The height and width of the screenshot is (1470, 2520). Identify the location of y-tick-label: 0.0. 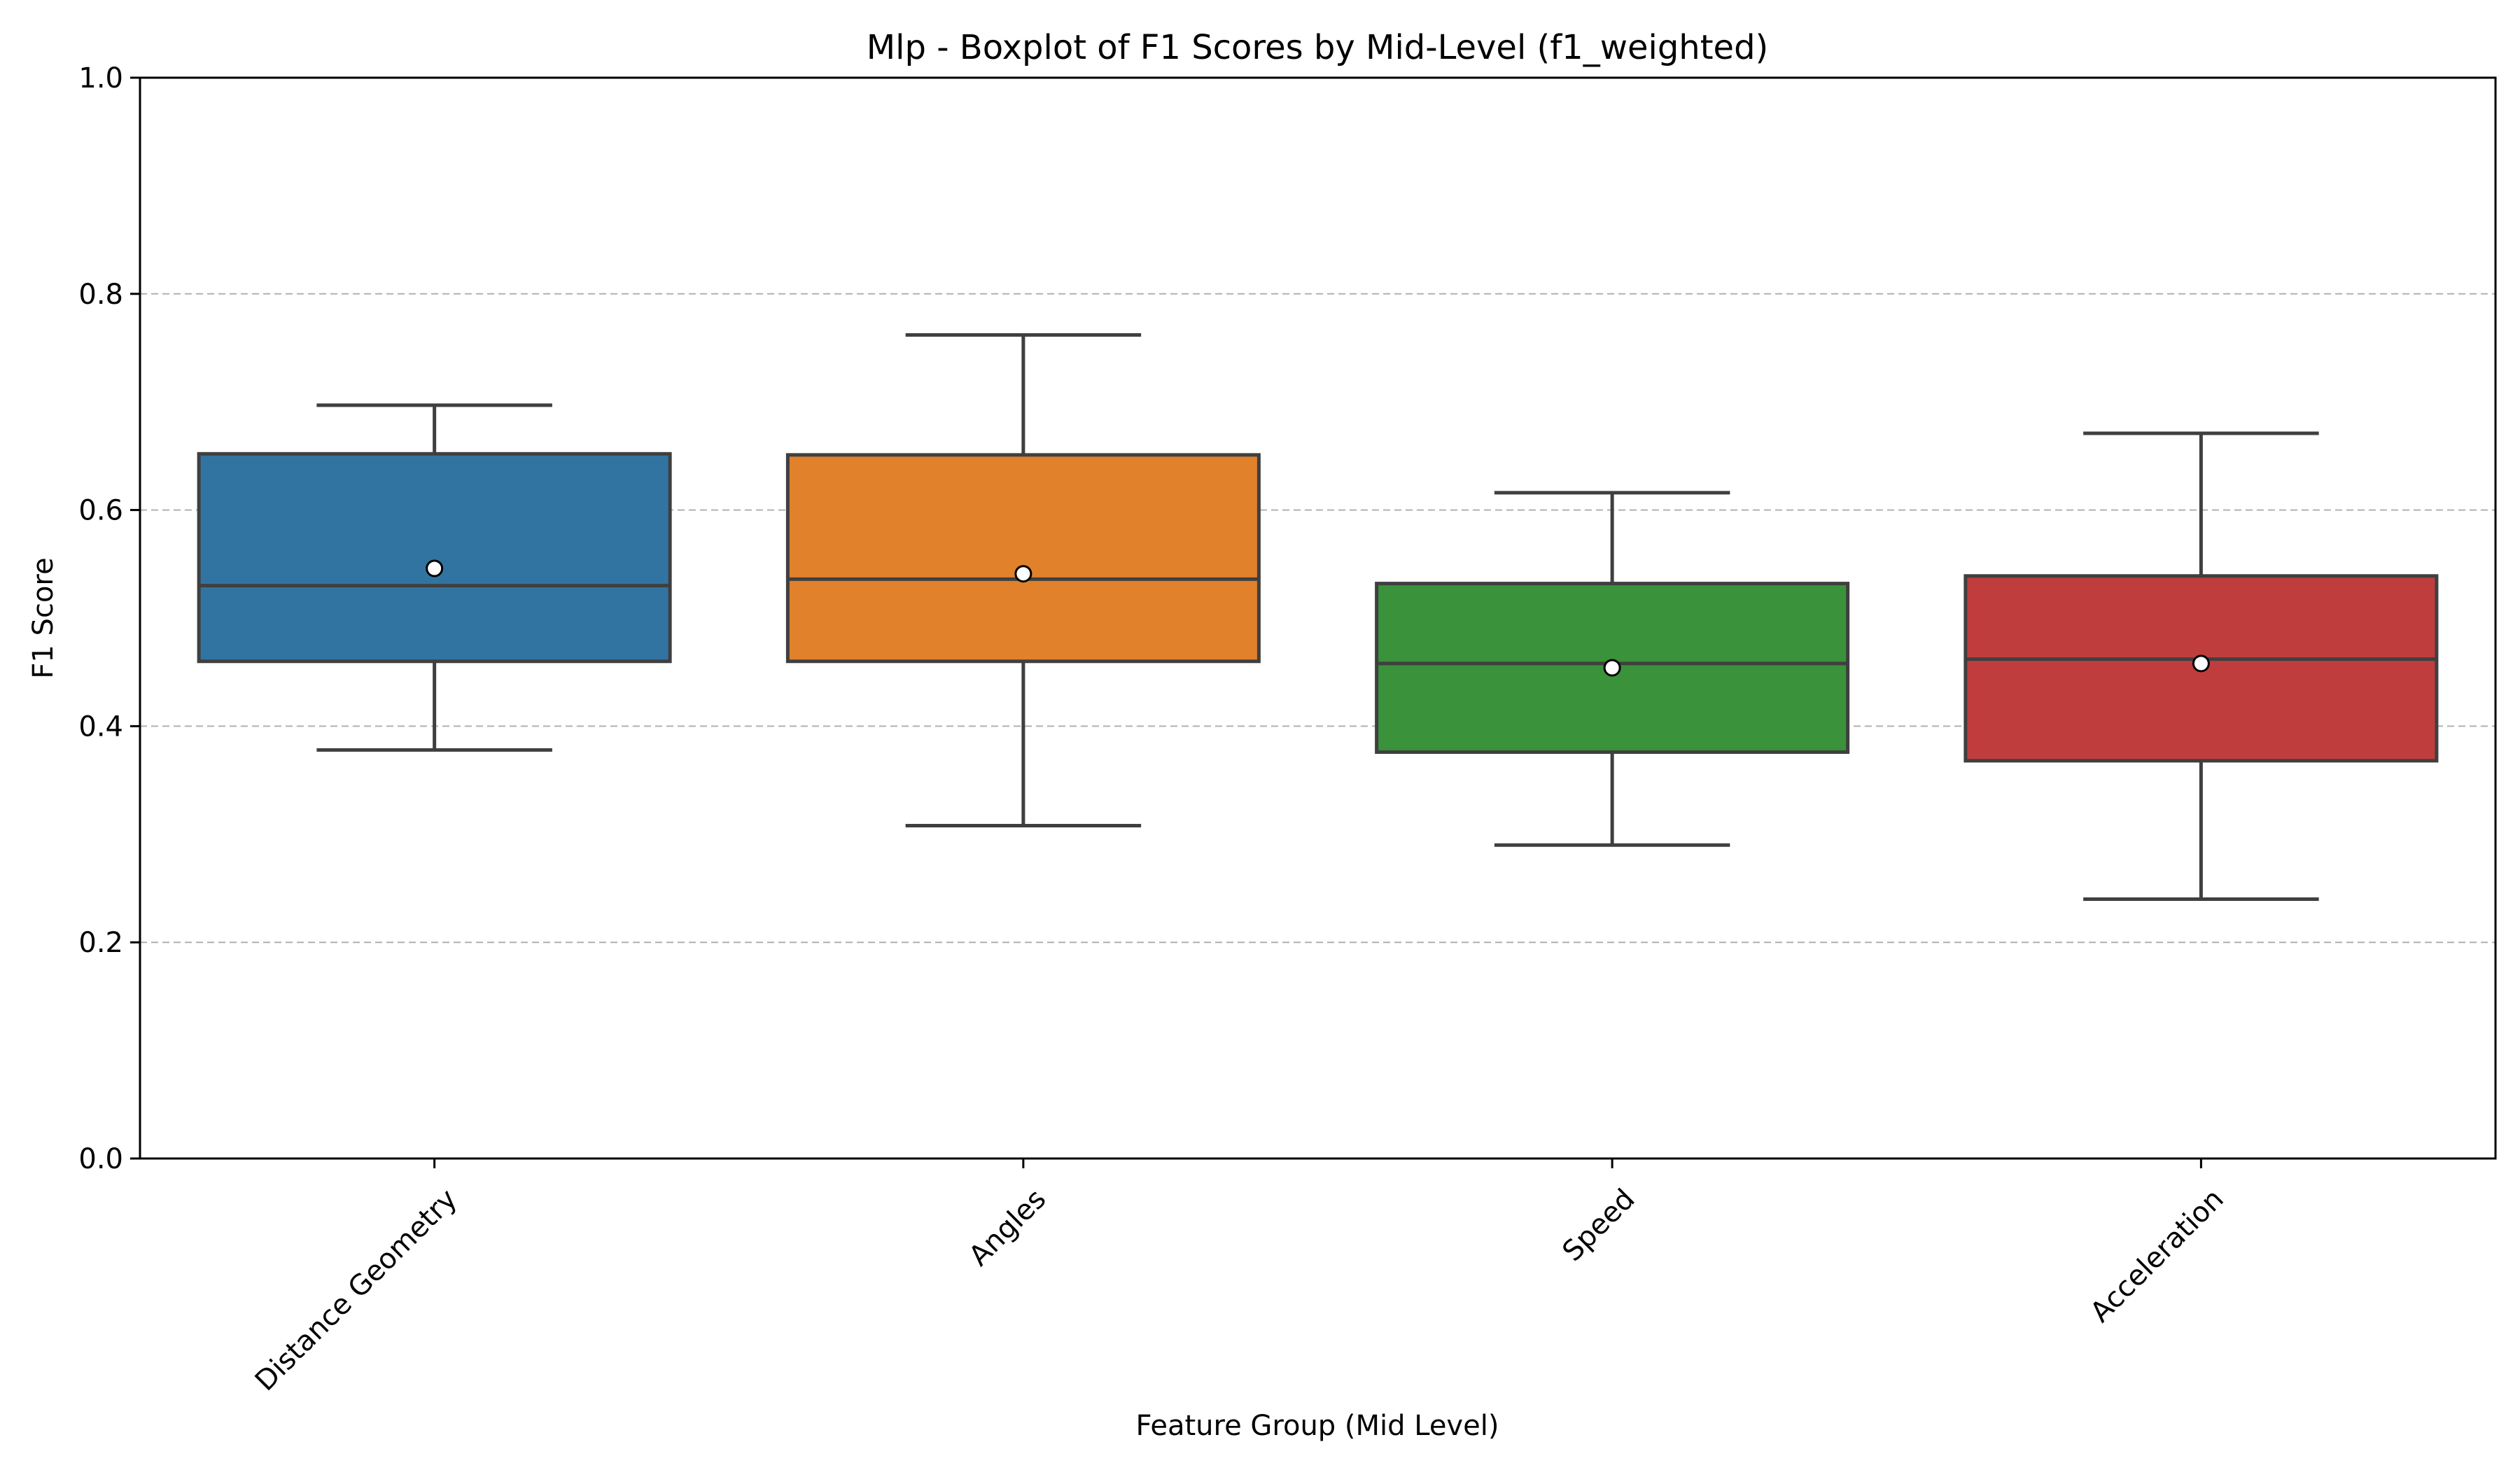
(100, 1159).